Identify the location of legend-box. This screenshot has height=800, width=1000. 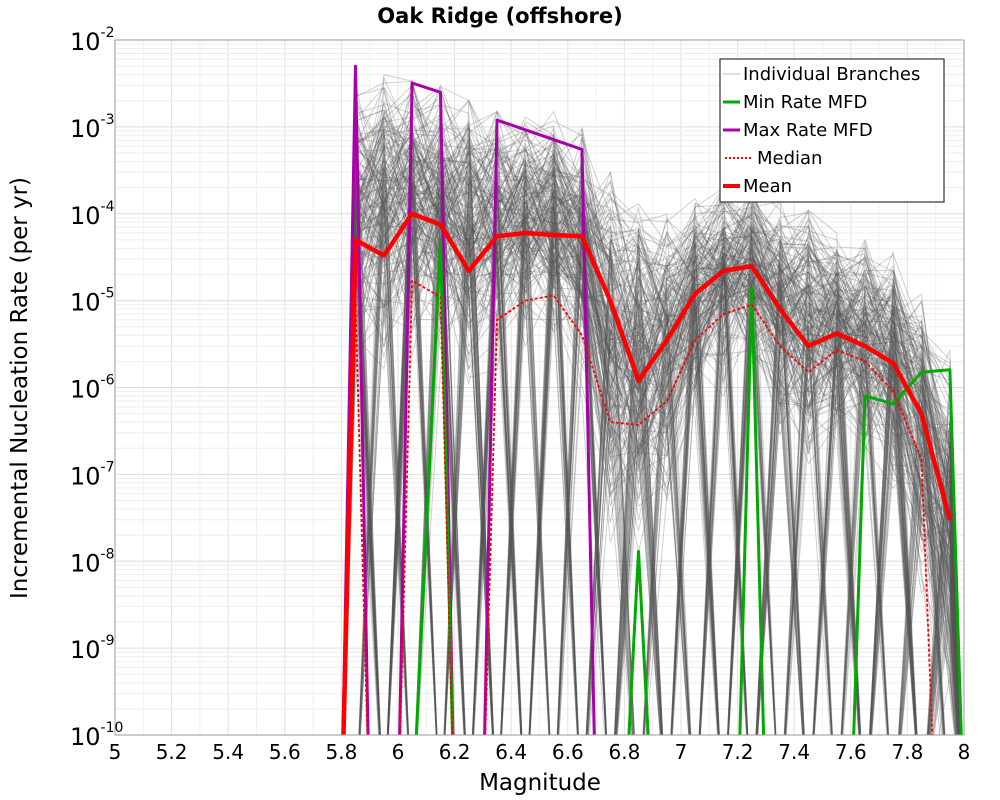
(832, 130).